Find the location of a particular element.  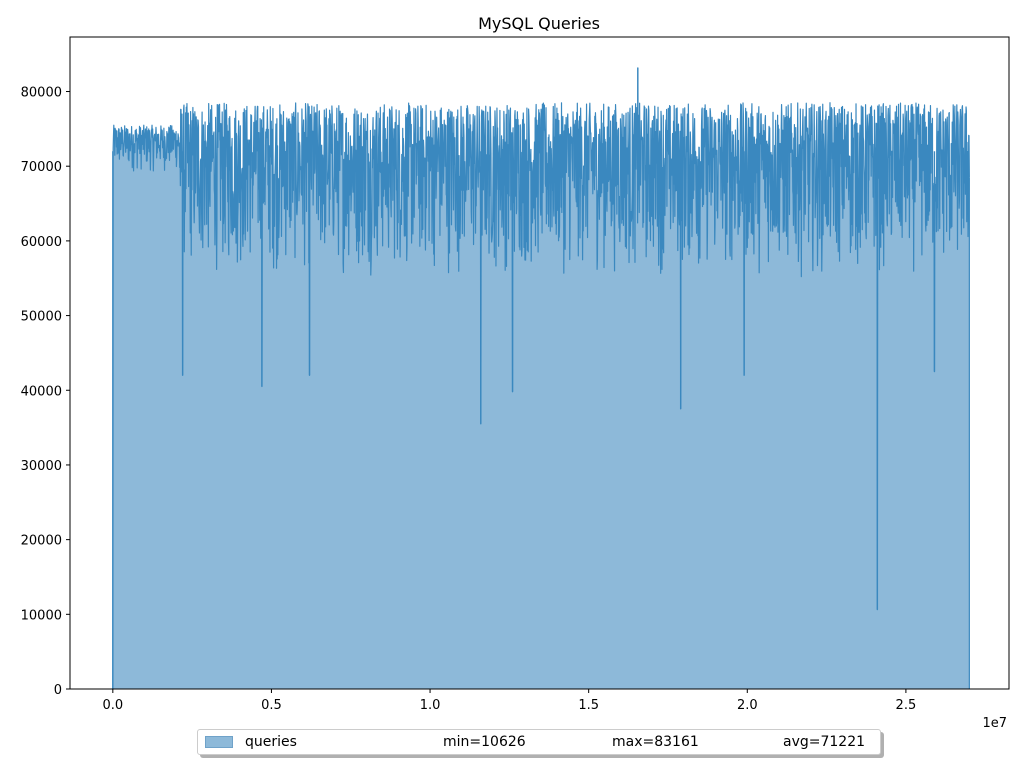

y-tick-label: 30000 is located at coordinates (41, 466).